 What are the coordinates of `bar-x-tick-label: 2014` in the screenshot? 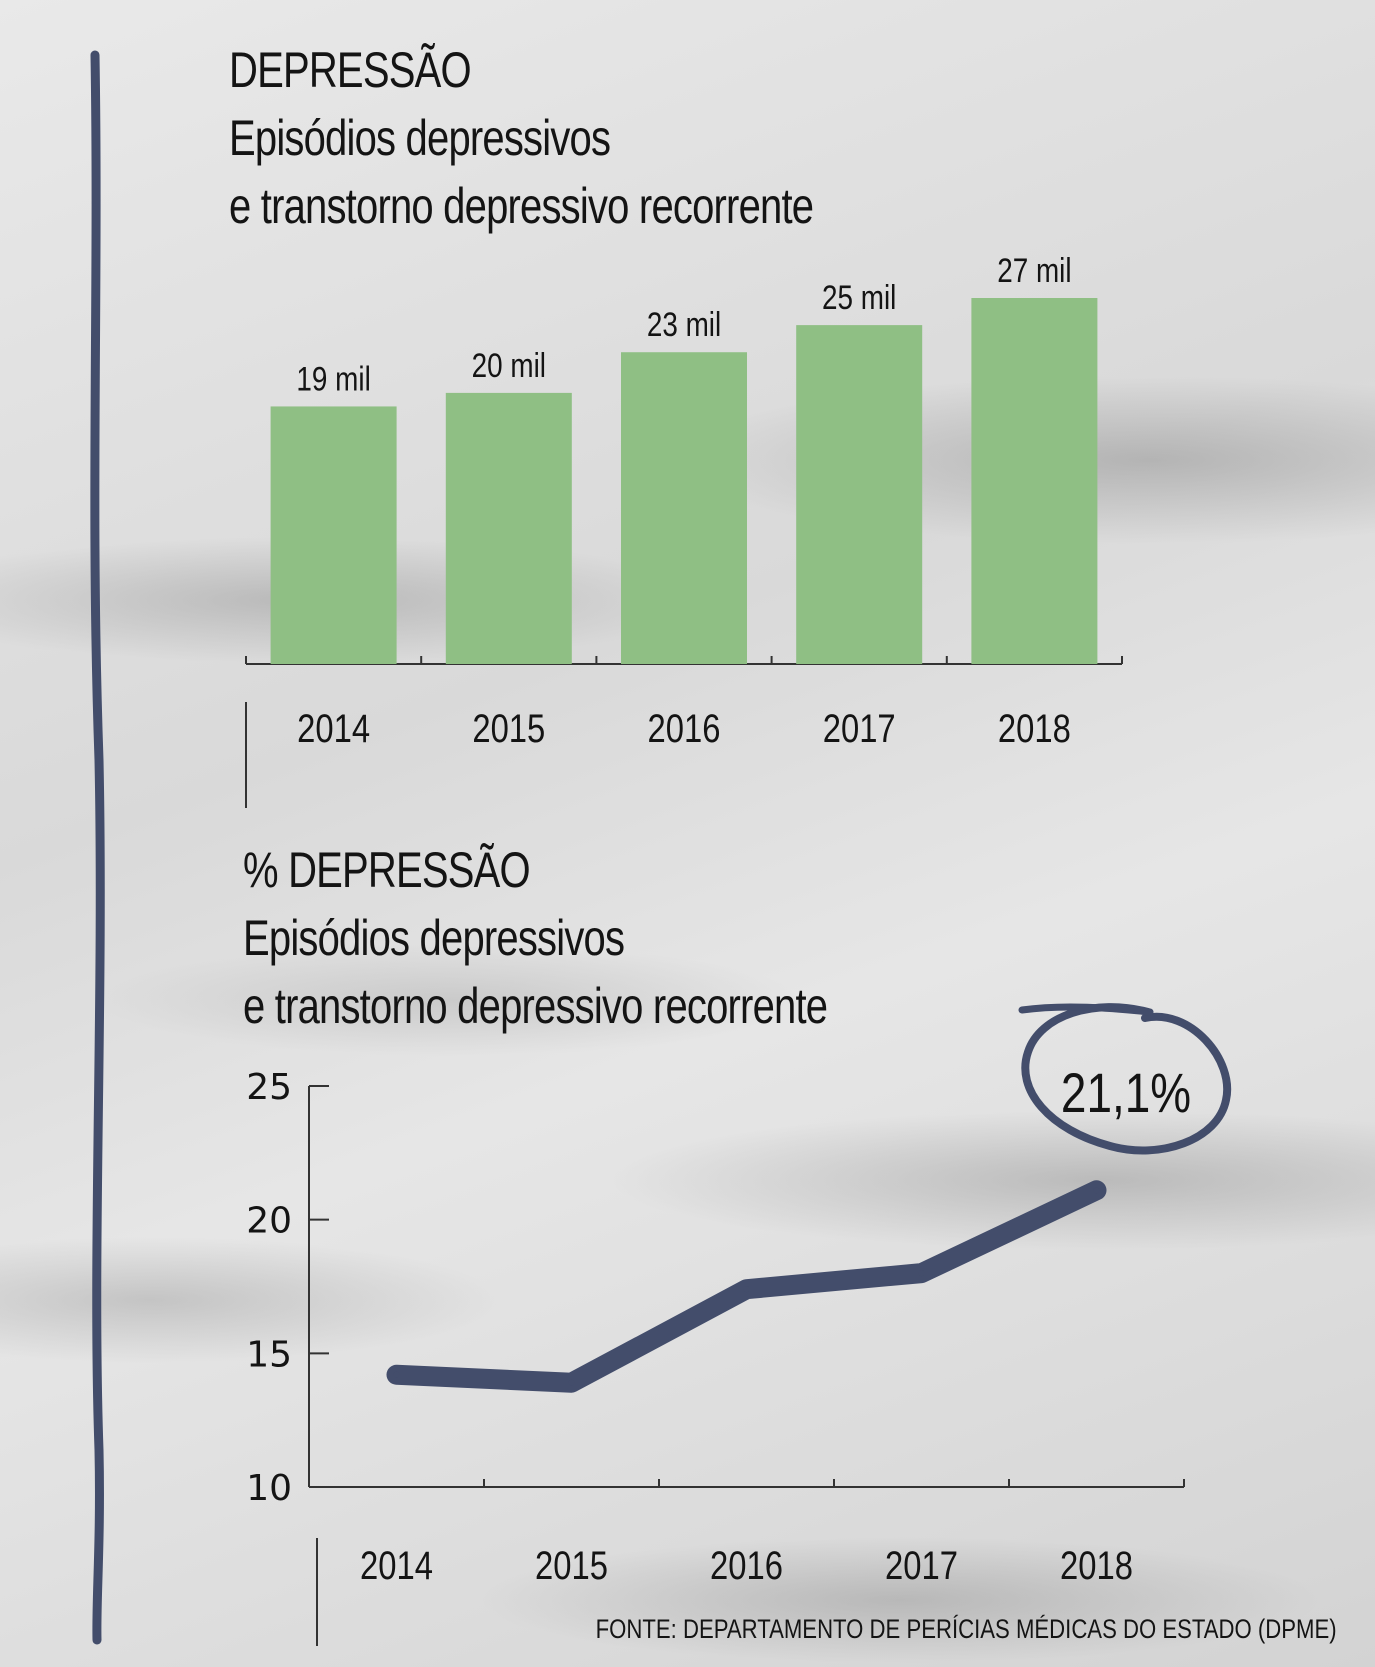 It's located at (333, 728).